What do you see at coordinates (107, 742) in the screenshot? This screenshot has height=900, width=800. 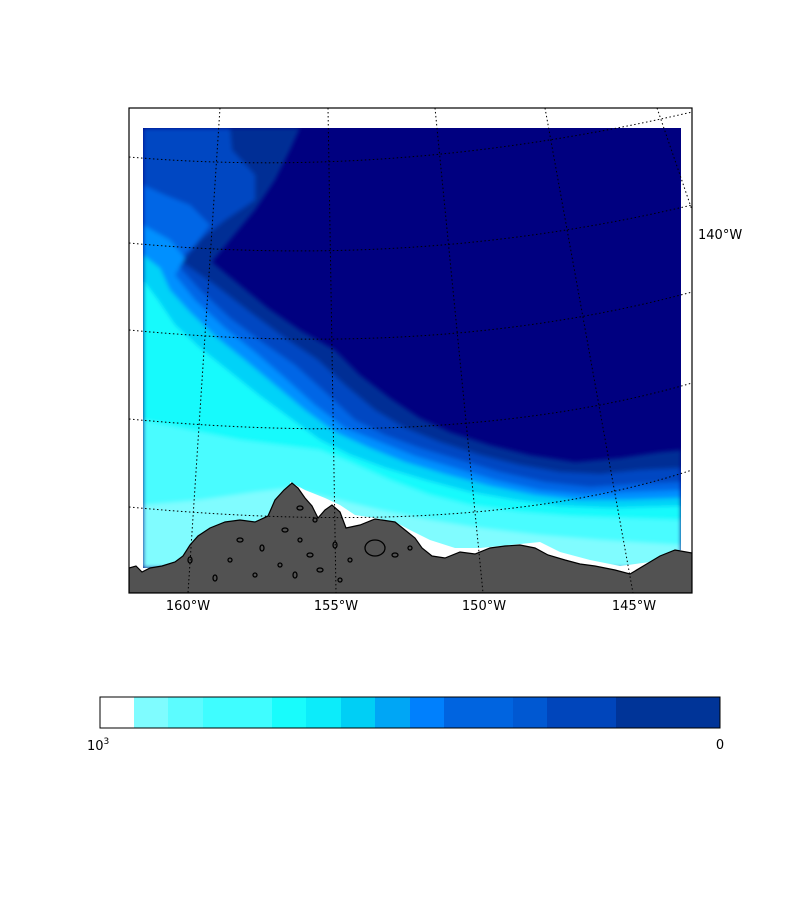 I see `colorbar-left-exp: 3` at bounding box center [107, 742].